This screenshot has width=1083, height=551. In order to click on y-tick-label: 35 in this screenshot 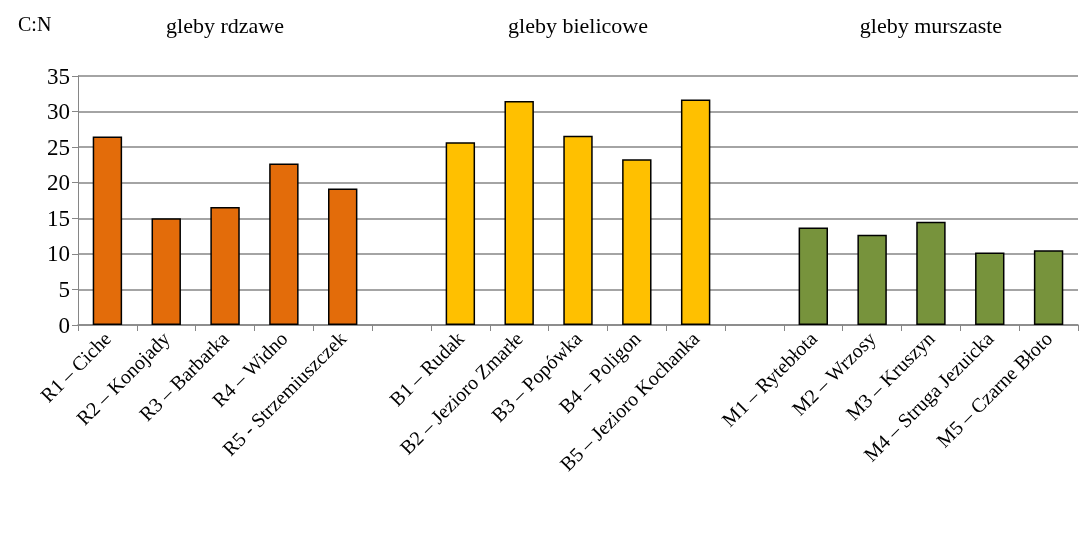, I will do `click(58, 76)`.